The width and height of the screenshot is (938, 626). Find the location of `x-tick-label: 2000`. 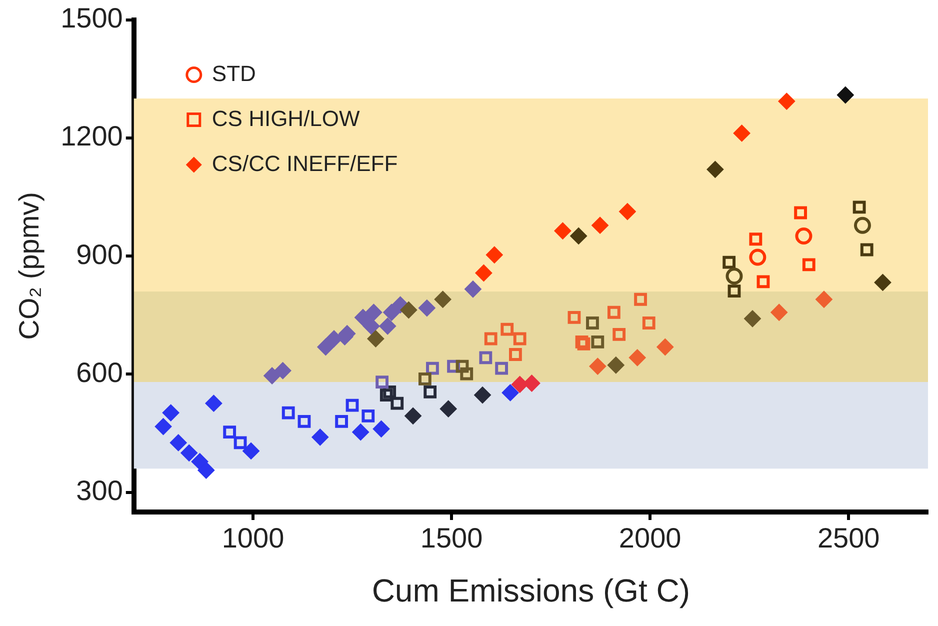

x-tick-label: 2000 is located at coordinates (650, 538).